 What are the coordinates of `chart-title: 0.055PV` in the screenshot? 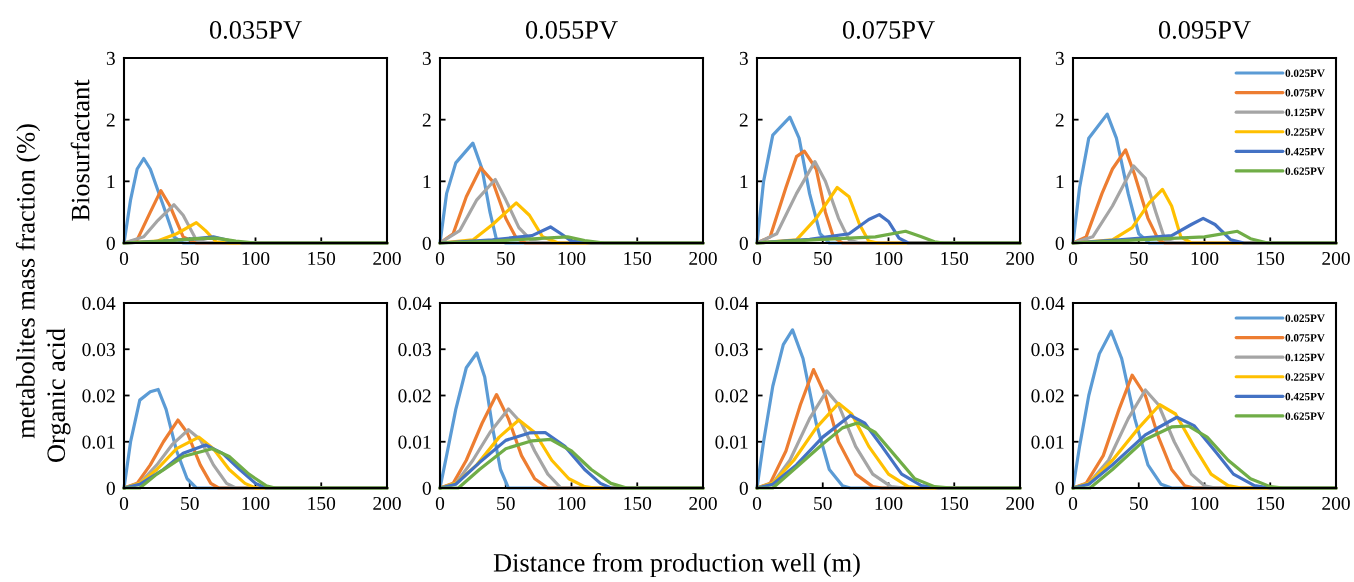 It's located at (571, 30).